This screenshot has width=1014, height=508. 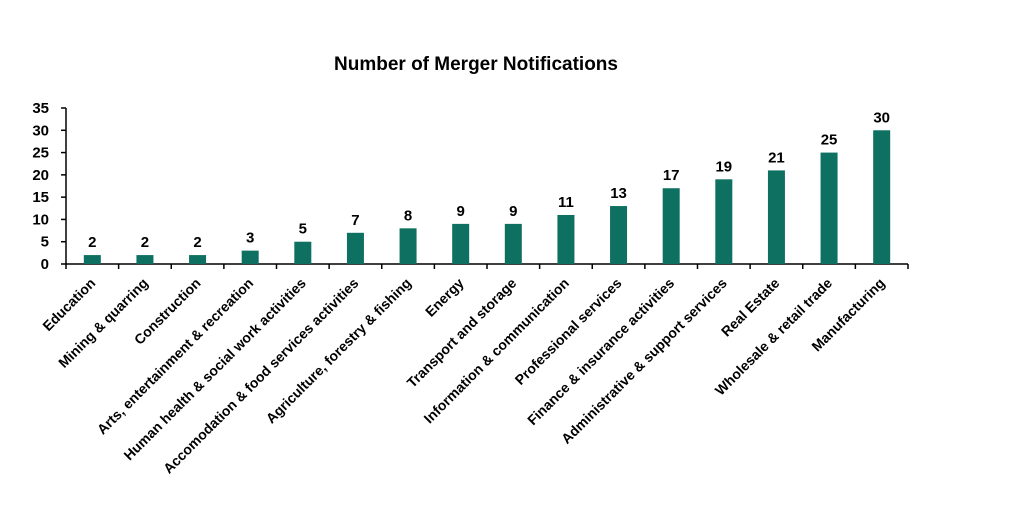 What do you see at coordinates (40, 175) in the screenshot?
I see `y-tick-label: 20` at bounding box center [40, 175].